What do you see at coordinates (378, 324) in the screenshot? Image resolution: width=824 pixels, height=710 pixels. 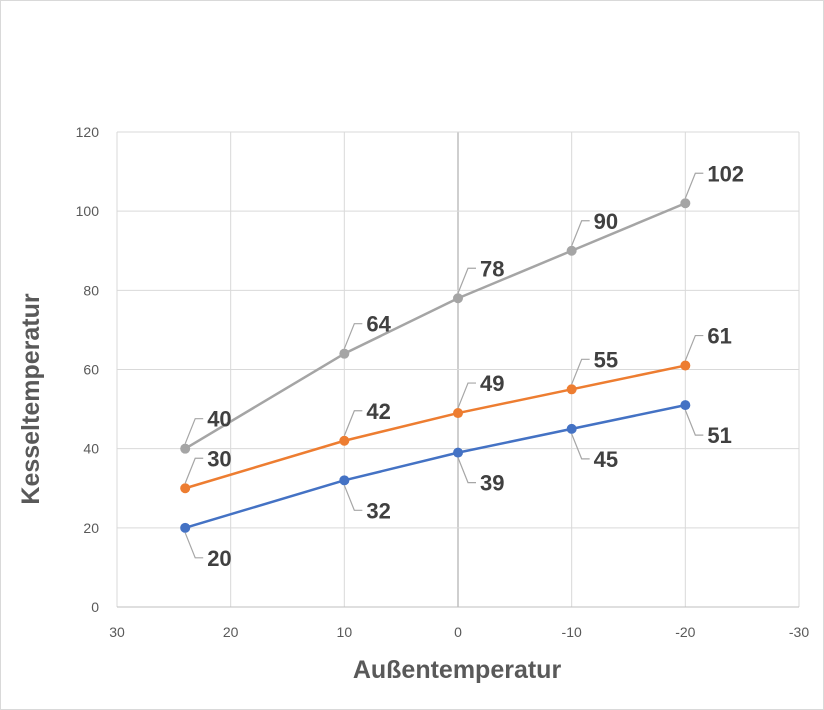 I see `data-label-2-1: 64` at bounding box center [378, 324].